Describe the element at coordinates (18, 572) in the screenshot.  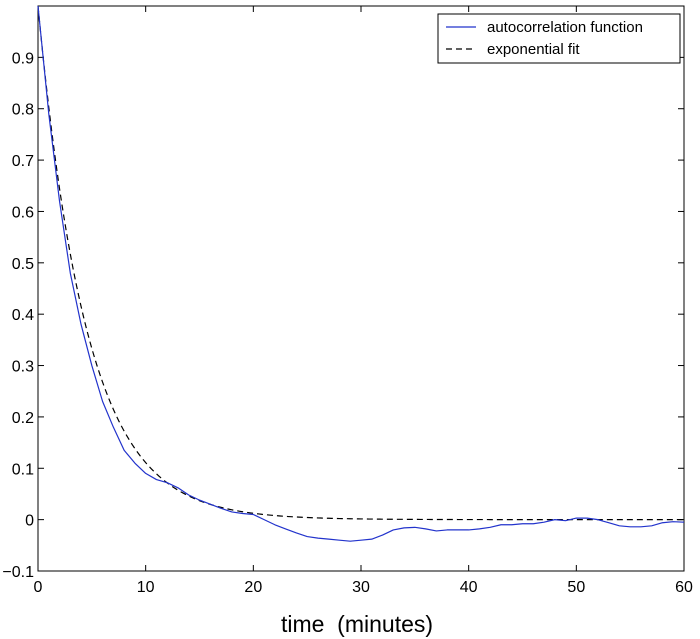
I see `y-tick-label: −0.1` at that location.